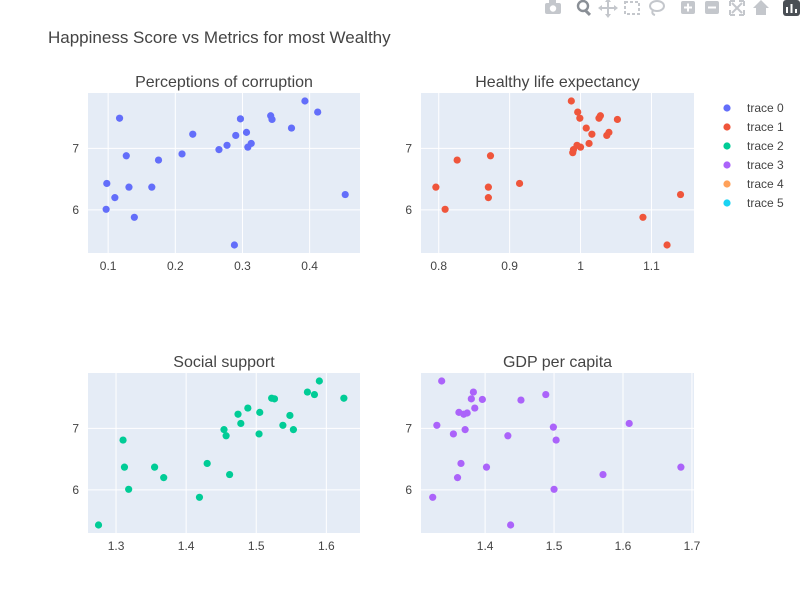 This screenshot has height=594, width=810. What do you see at coordinates (753, 165) in the screenshot?
I see `legend-item: trace 3` at bounding box center [753, 165].